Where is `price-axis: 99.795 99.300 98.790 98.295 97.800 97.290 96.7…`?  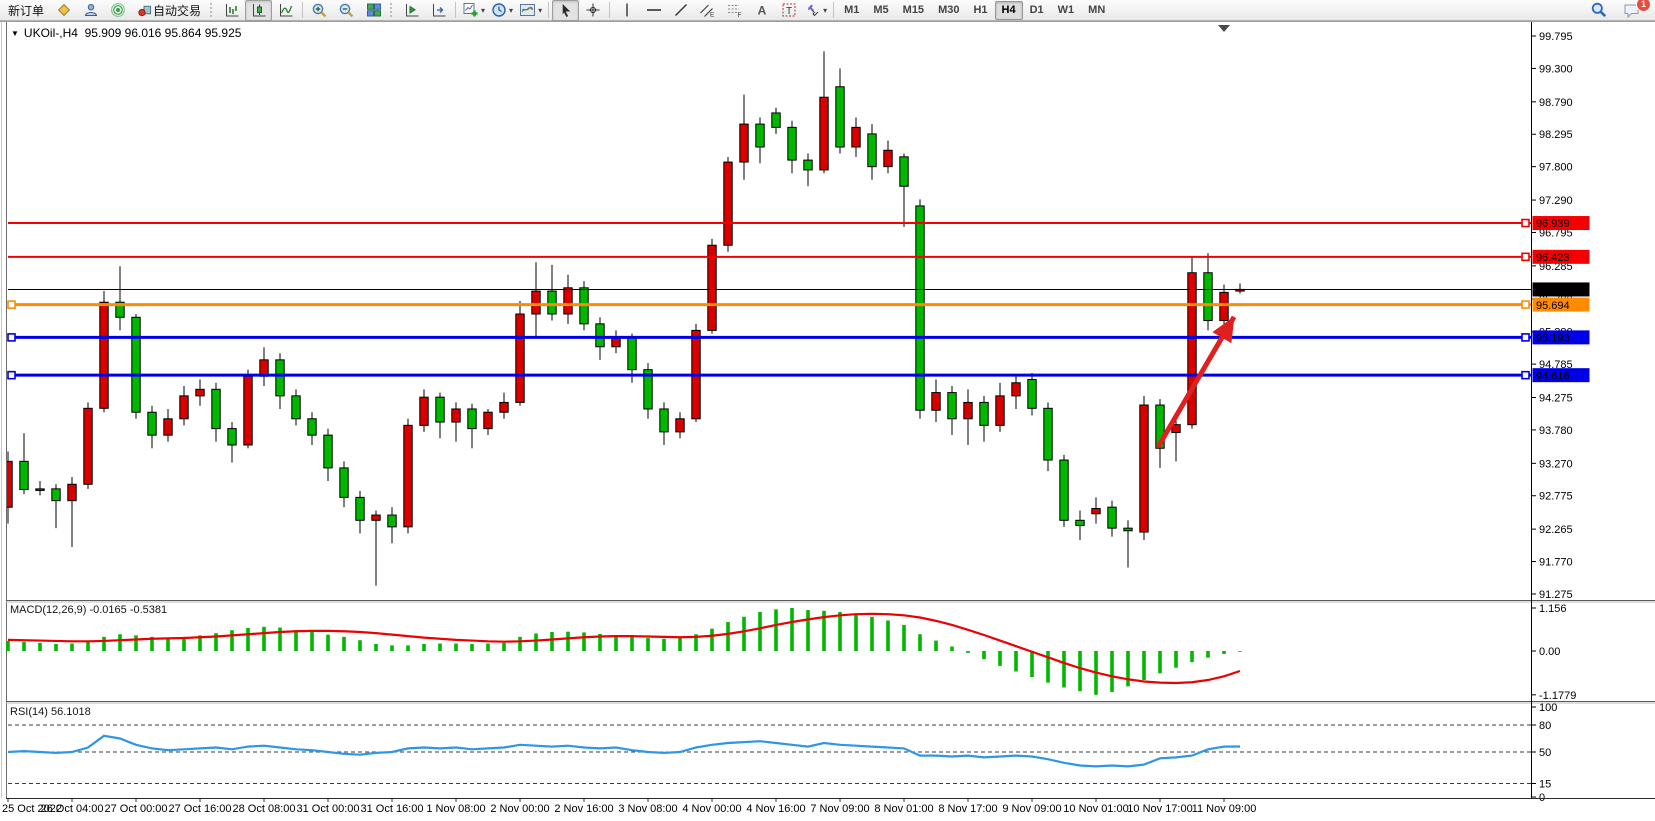 price-axis: 99.795 99.300 98.790 98.295 97.800 97.290 96.7… is located at coordinates (1552, 316).